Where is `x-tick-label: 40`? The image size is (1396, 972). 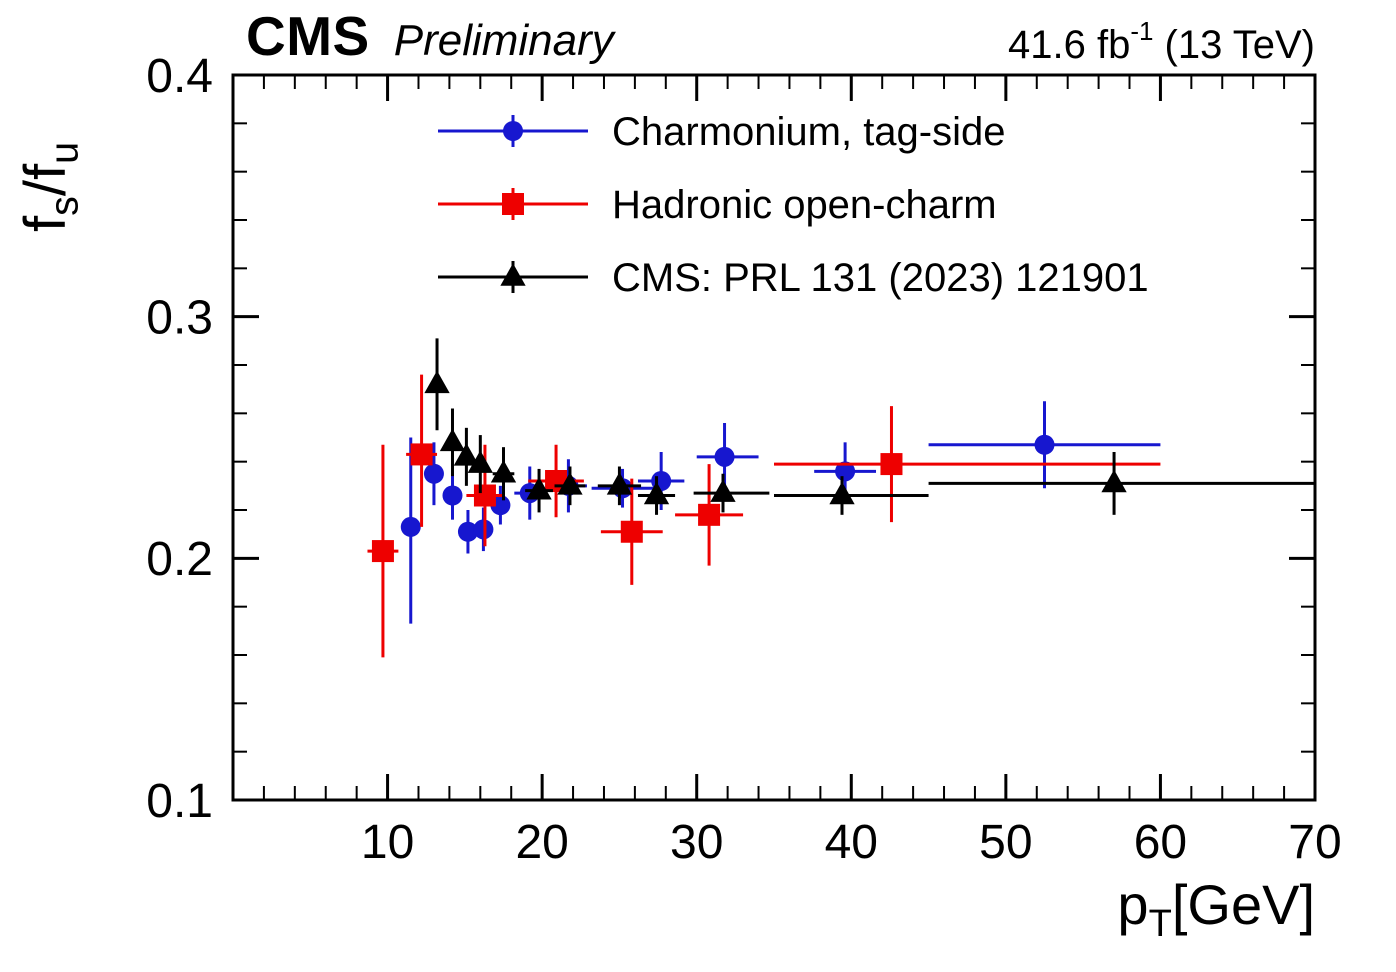 x-tick-label: 40 is located at coordinates (851, 842).